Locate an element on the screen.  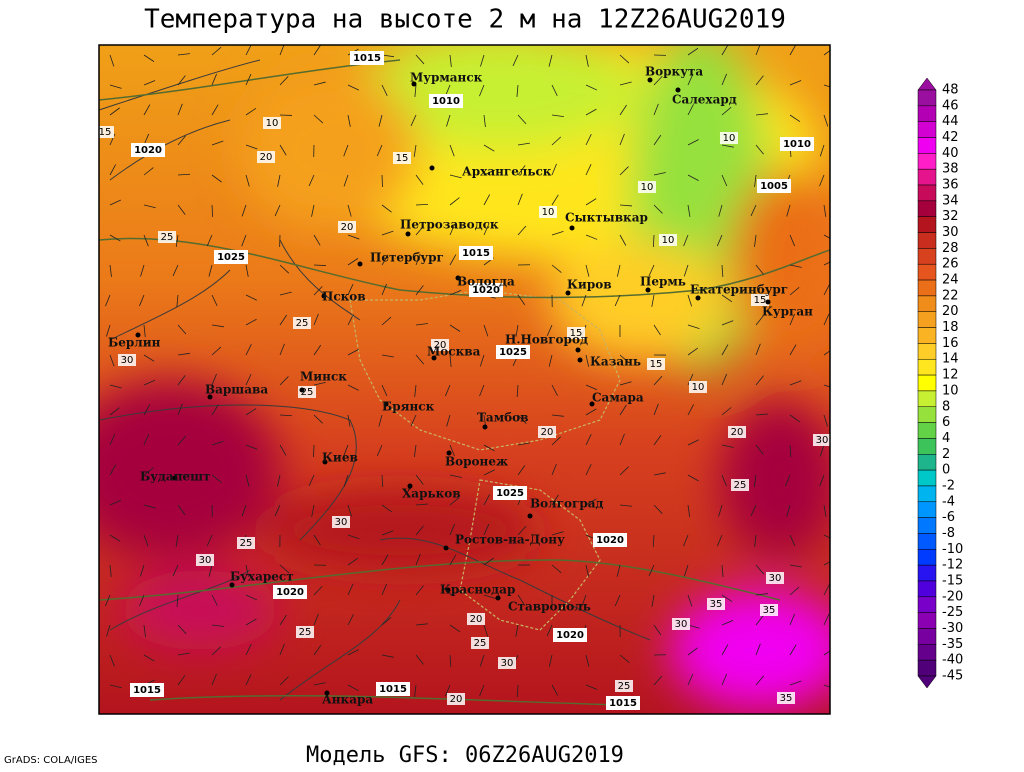
colorbar-label: 4 is located at coordinates (946, 438).